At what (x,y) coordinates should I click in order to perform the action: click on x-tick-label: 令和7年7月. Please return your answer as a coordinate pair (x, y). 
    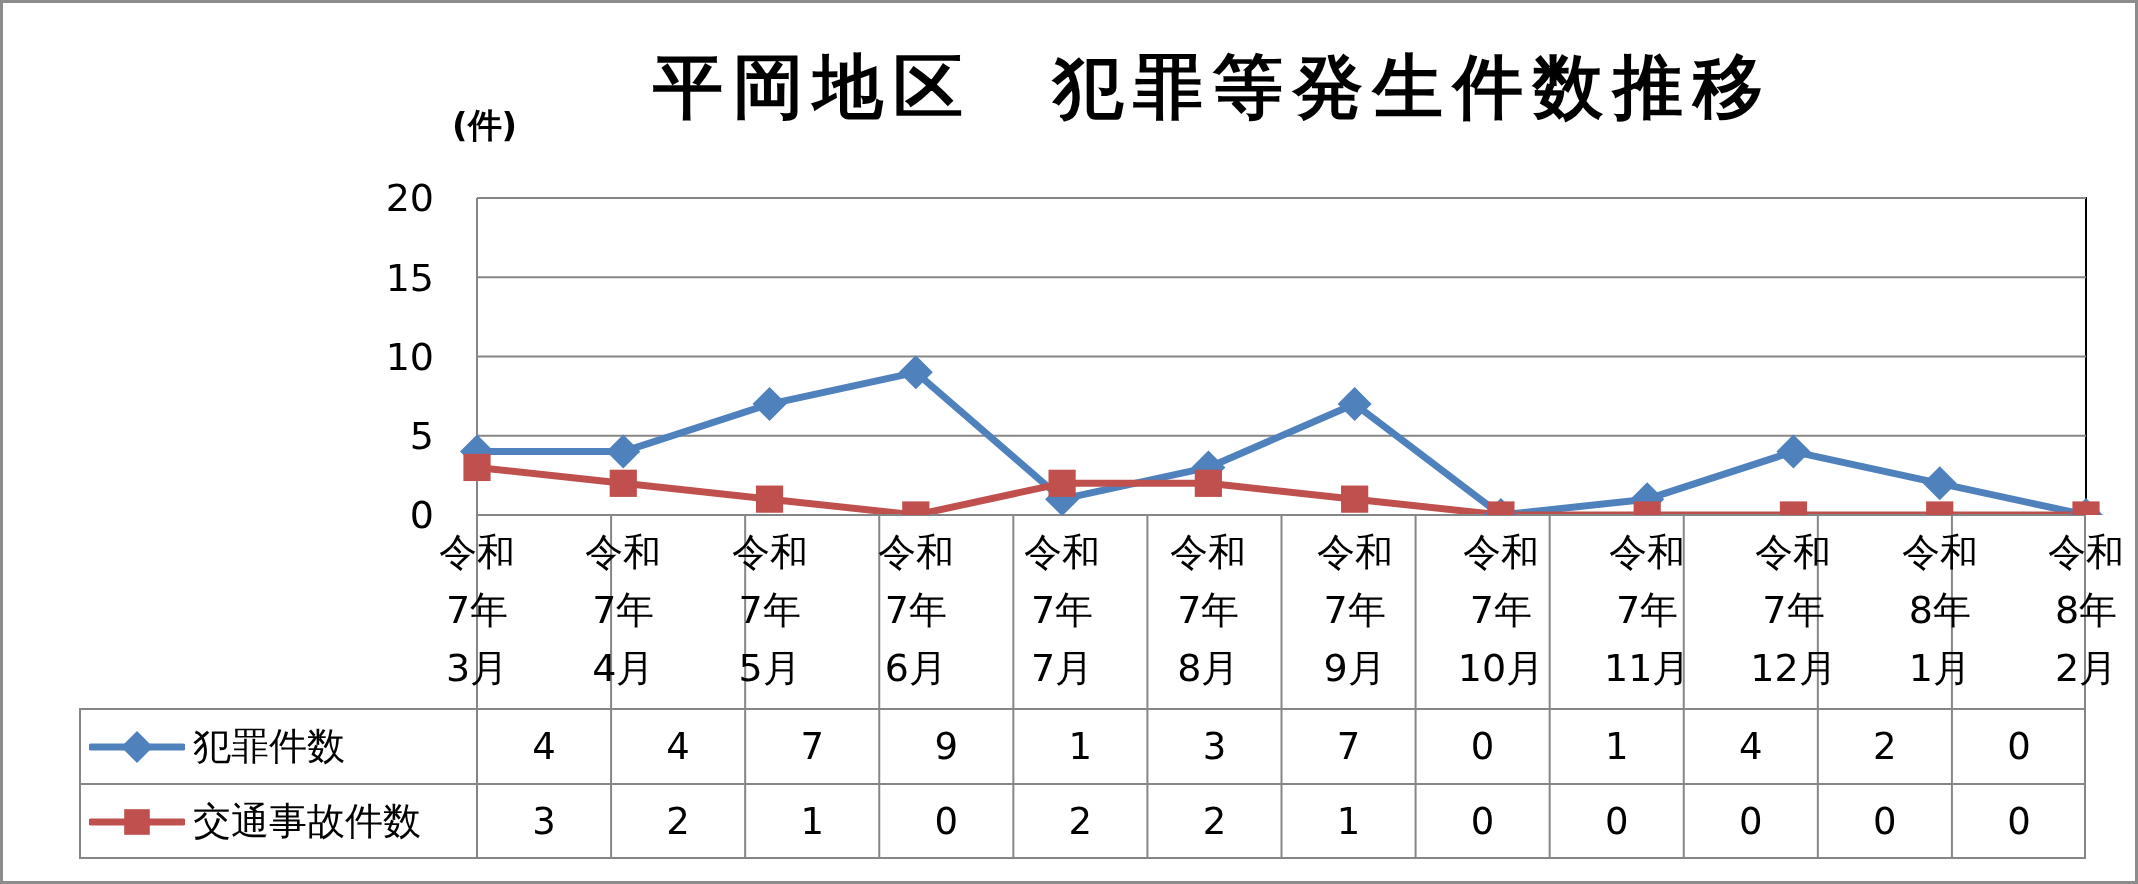
    Looking at the image, I should click on (1062, 610).